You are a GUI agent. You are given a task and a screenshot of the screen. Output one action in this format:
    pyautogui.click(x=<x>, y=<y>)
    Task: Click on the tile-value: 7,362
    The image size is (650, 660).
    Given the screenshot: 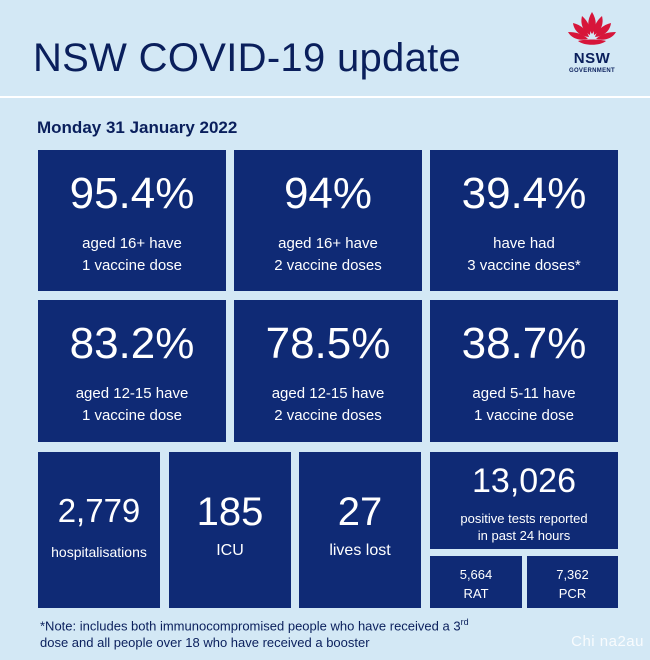 What is the action you would take?
    pyautogui.click(x=572, y=574)
    